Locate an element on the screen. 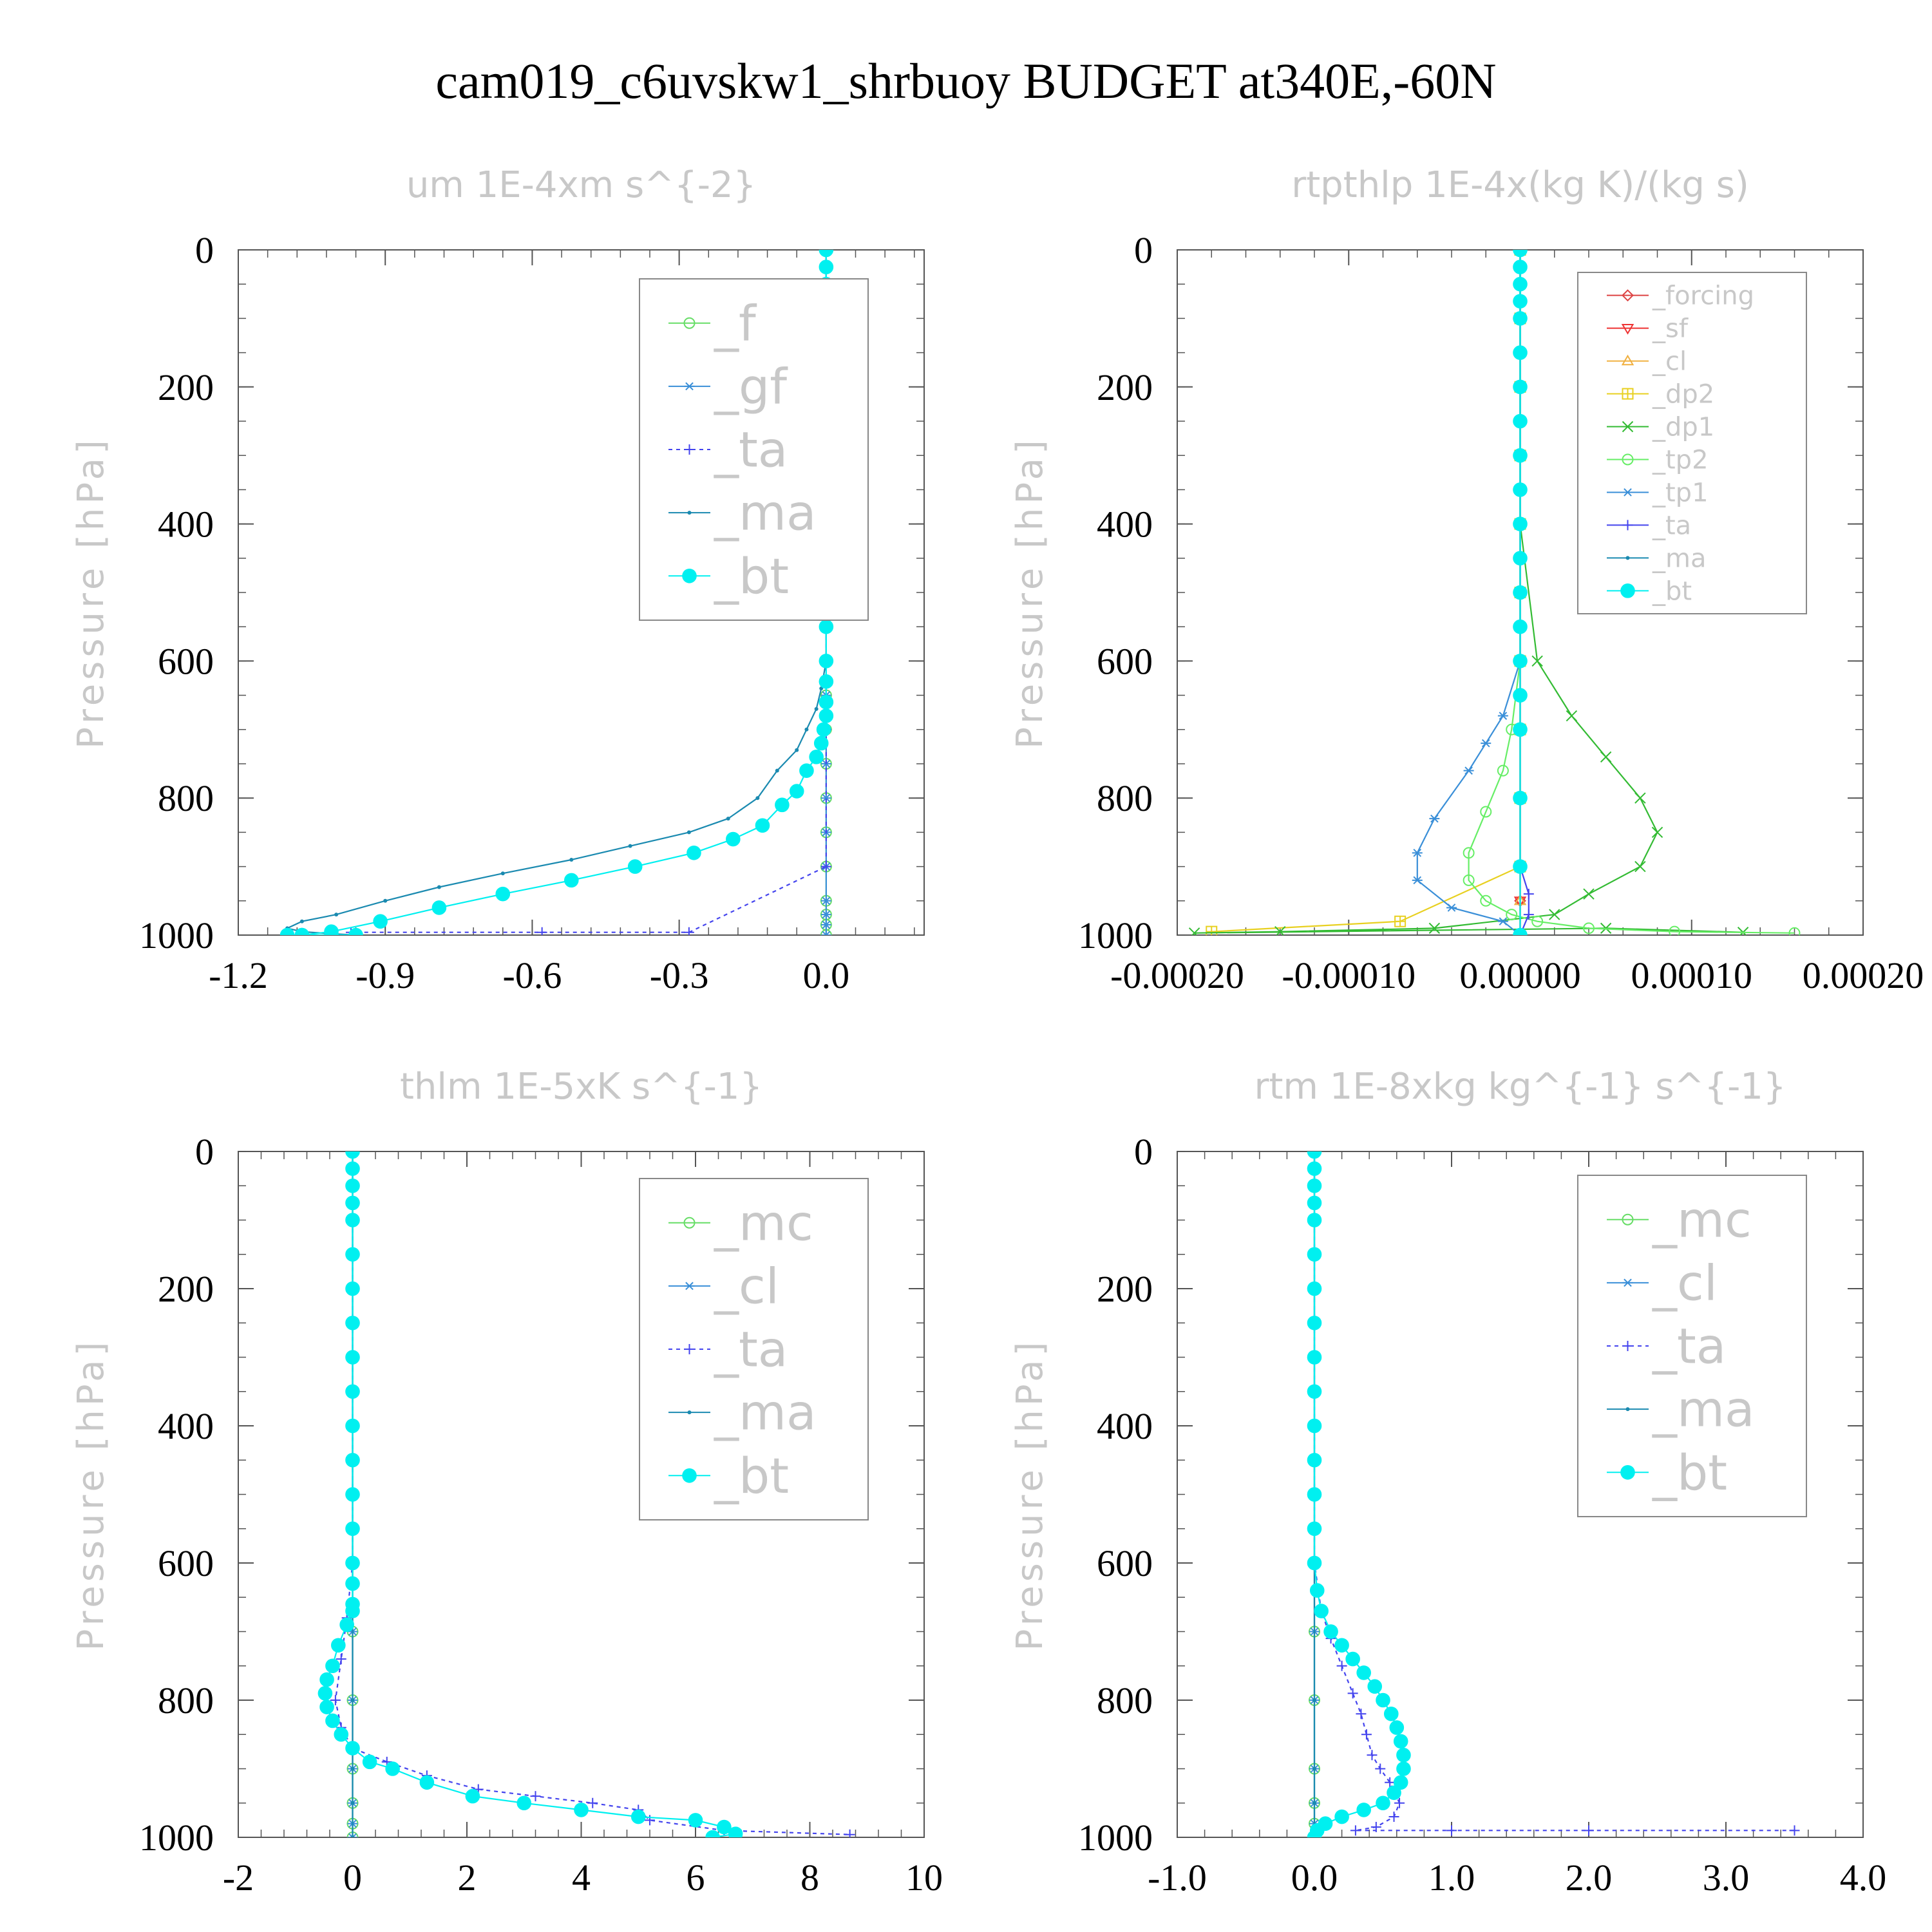  legend-label: _ma is located at coordinates (765, 1413).